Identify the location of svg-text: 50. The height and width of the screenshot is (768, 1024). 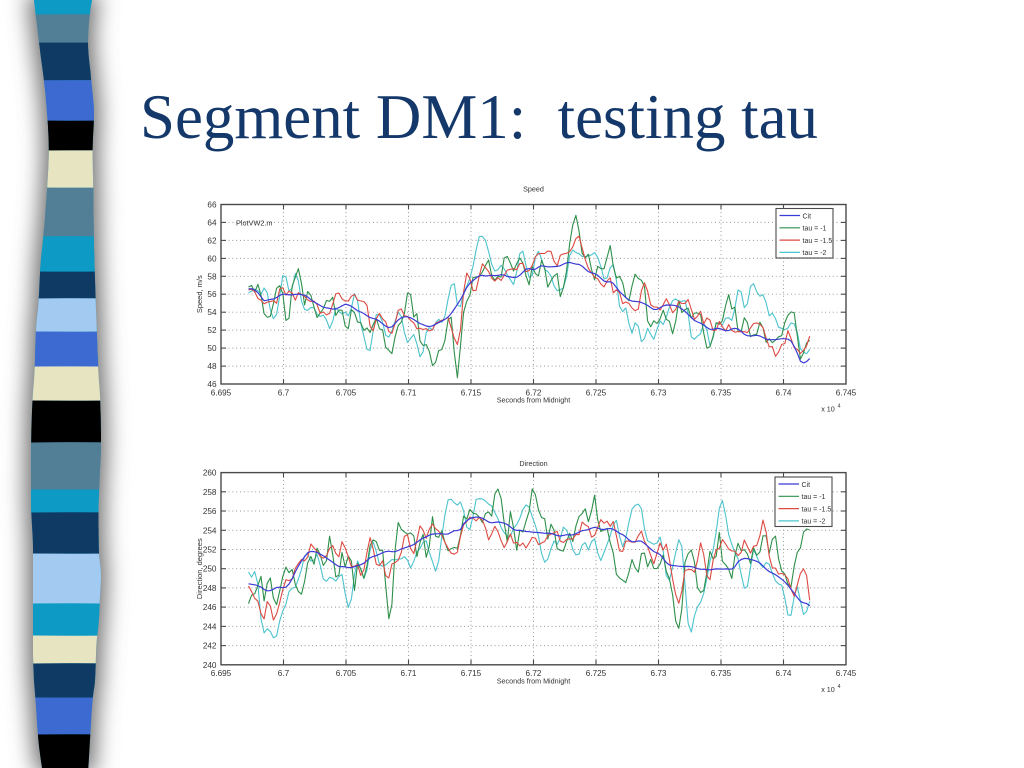
(212, 348).